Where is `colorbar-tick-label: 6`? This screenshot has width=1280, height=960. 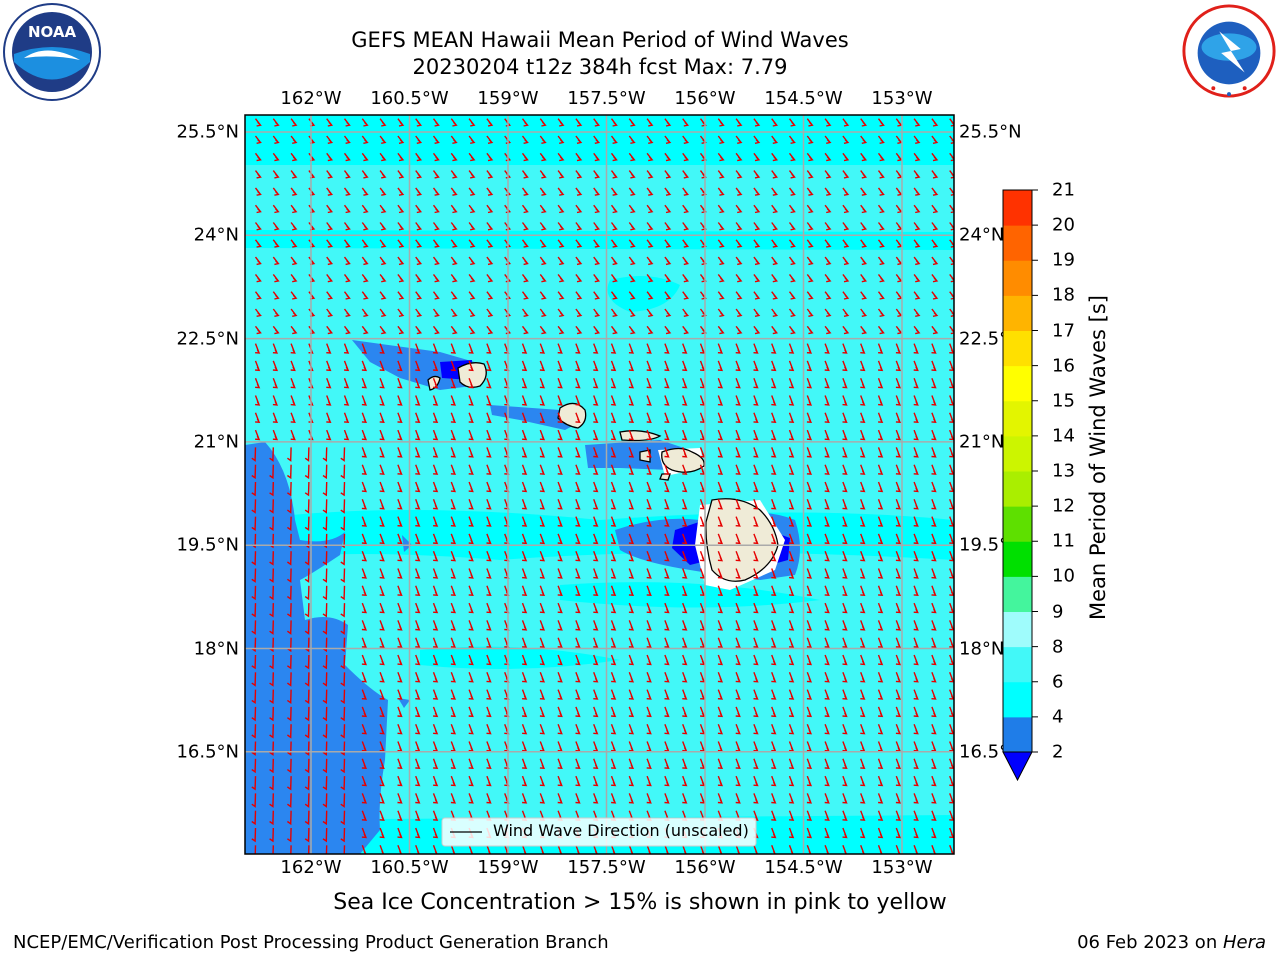
colorbar-tick-label: 6 is located at coordinates (1058, 682).